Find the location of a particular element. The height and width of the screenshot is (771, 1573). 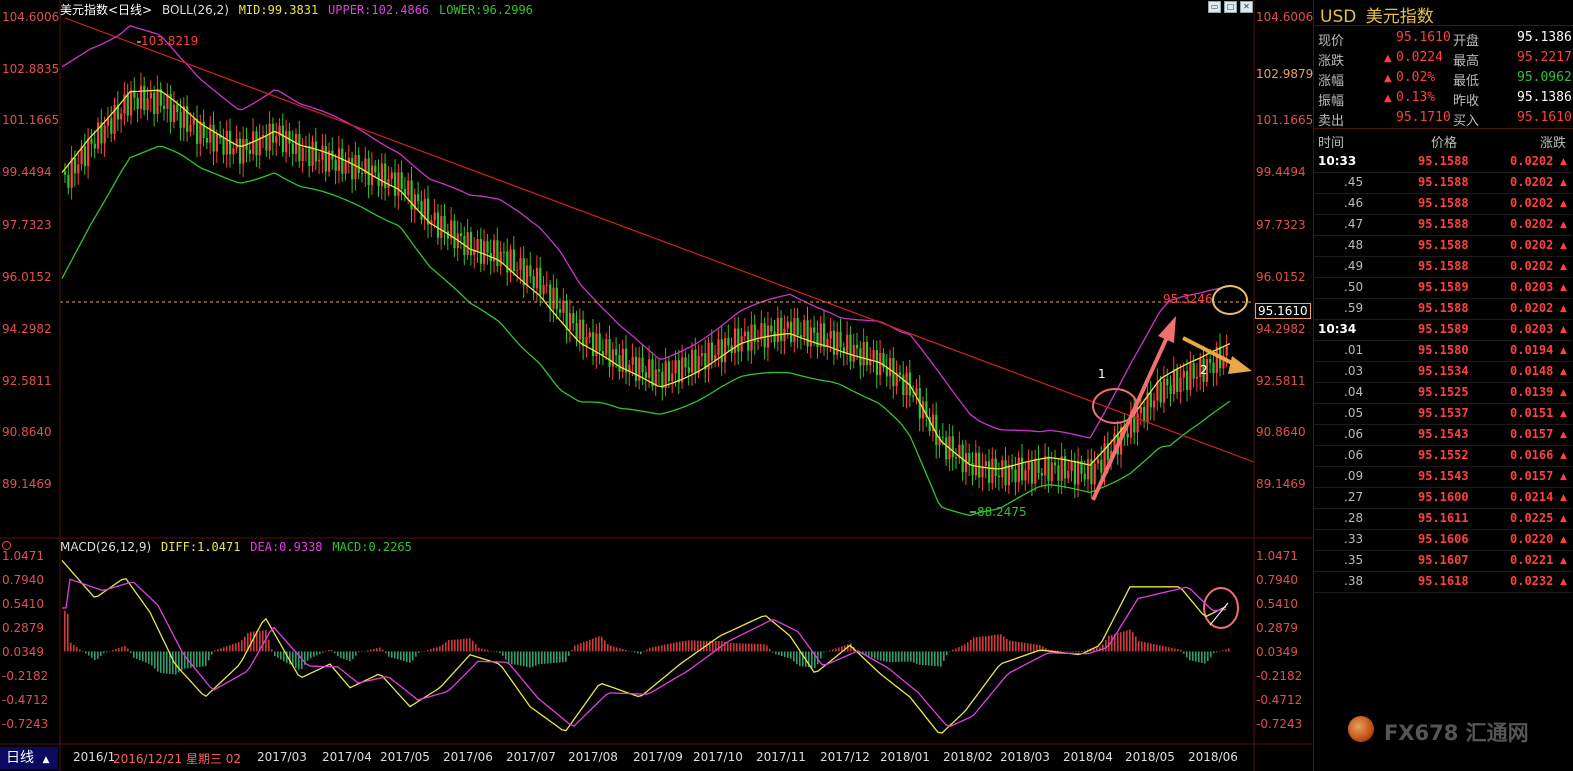

tick-price: 95.1607 is located at coordinates (1443, 560).